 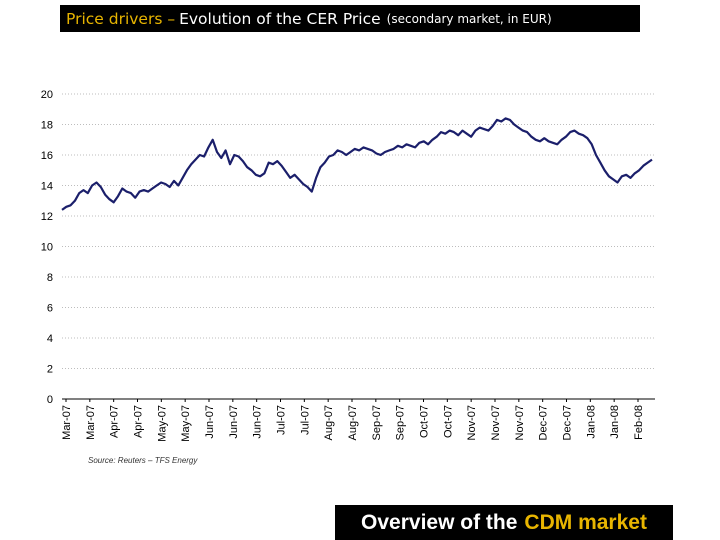 I want to click on y-tick-label: 10, so click(x=47, y=248).